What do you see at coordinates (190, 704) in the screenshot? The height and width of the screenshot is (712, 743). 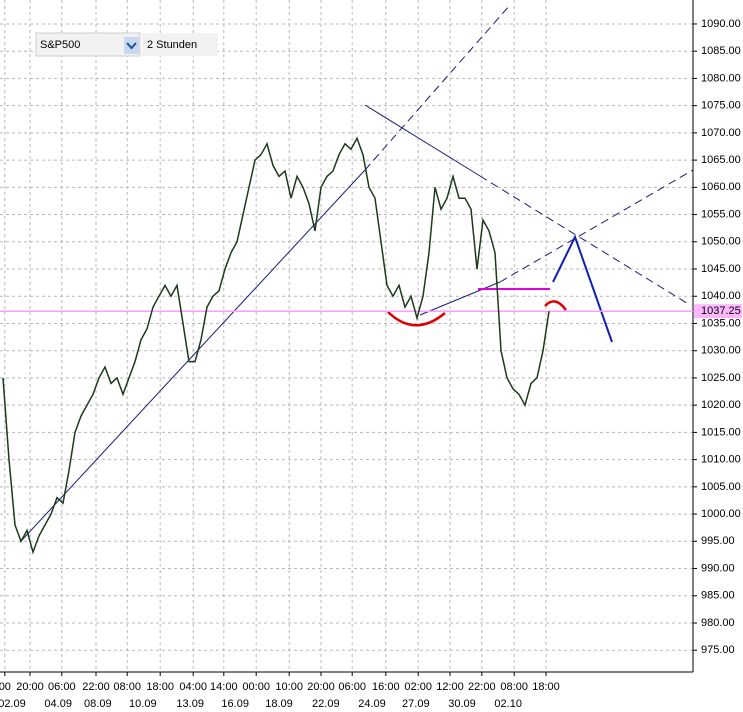 I see `date-label: 13.09` at bounding box center [190, 704].